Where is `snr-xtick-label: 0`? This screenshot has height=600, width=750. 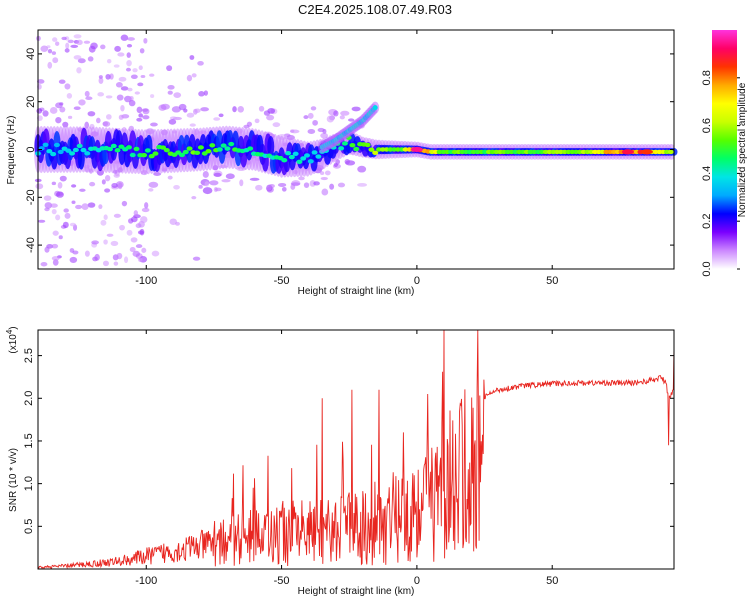
snr-xtick-label: 0 is located at coordinates (417, 581).